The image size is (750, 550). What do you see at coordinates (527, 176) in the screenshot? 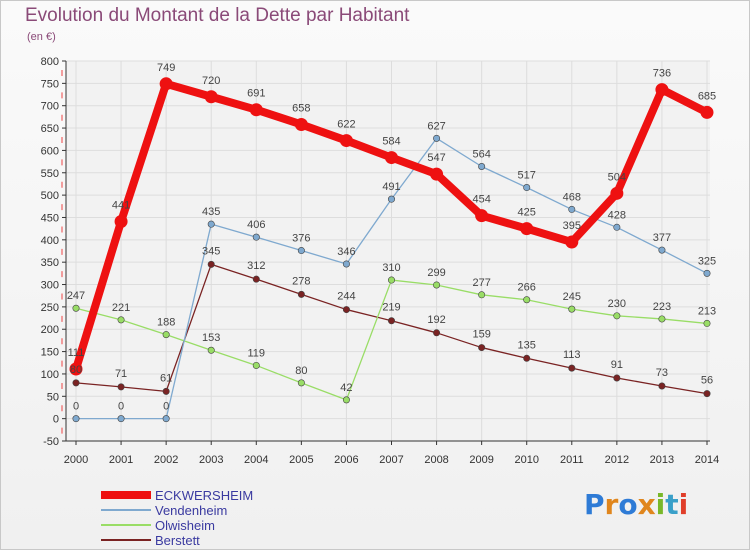
I see `data-label: 517` at bounding box center [527, 176].